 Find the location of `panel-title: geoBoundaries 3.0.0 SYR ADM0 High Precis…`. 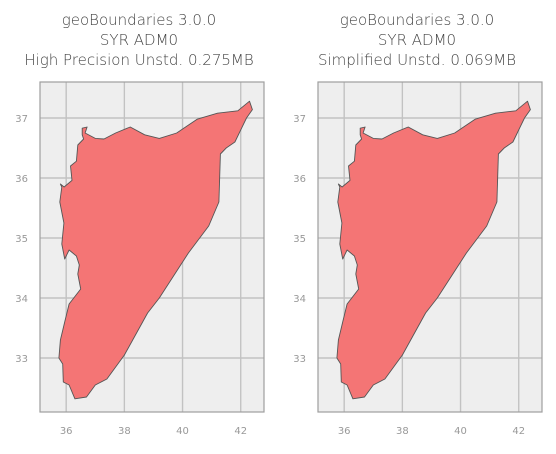

panel-title: geoBoundaries 3.0.0 SYR ADM0 High Precis… is located at coordinates (139, 40).